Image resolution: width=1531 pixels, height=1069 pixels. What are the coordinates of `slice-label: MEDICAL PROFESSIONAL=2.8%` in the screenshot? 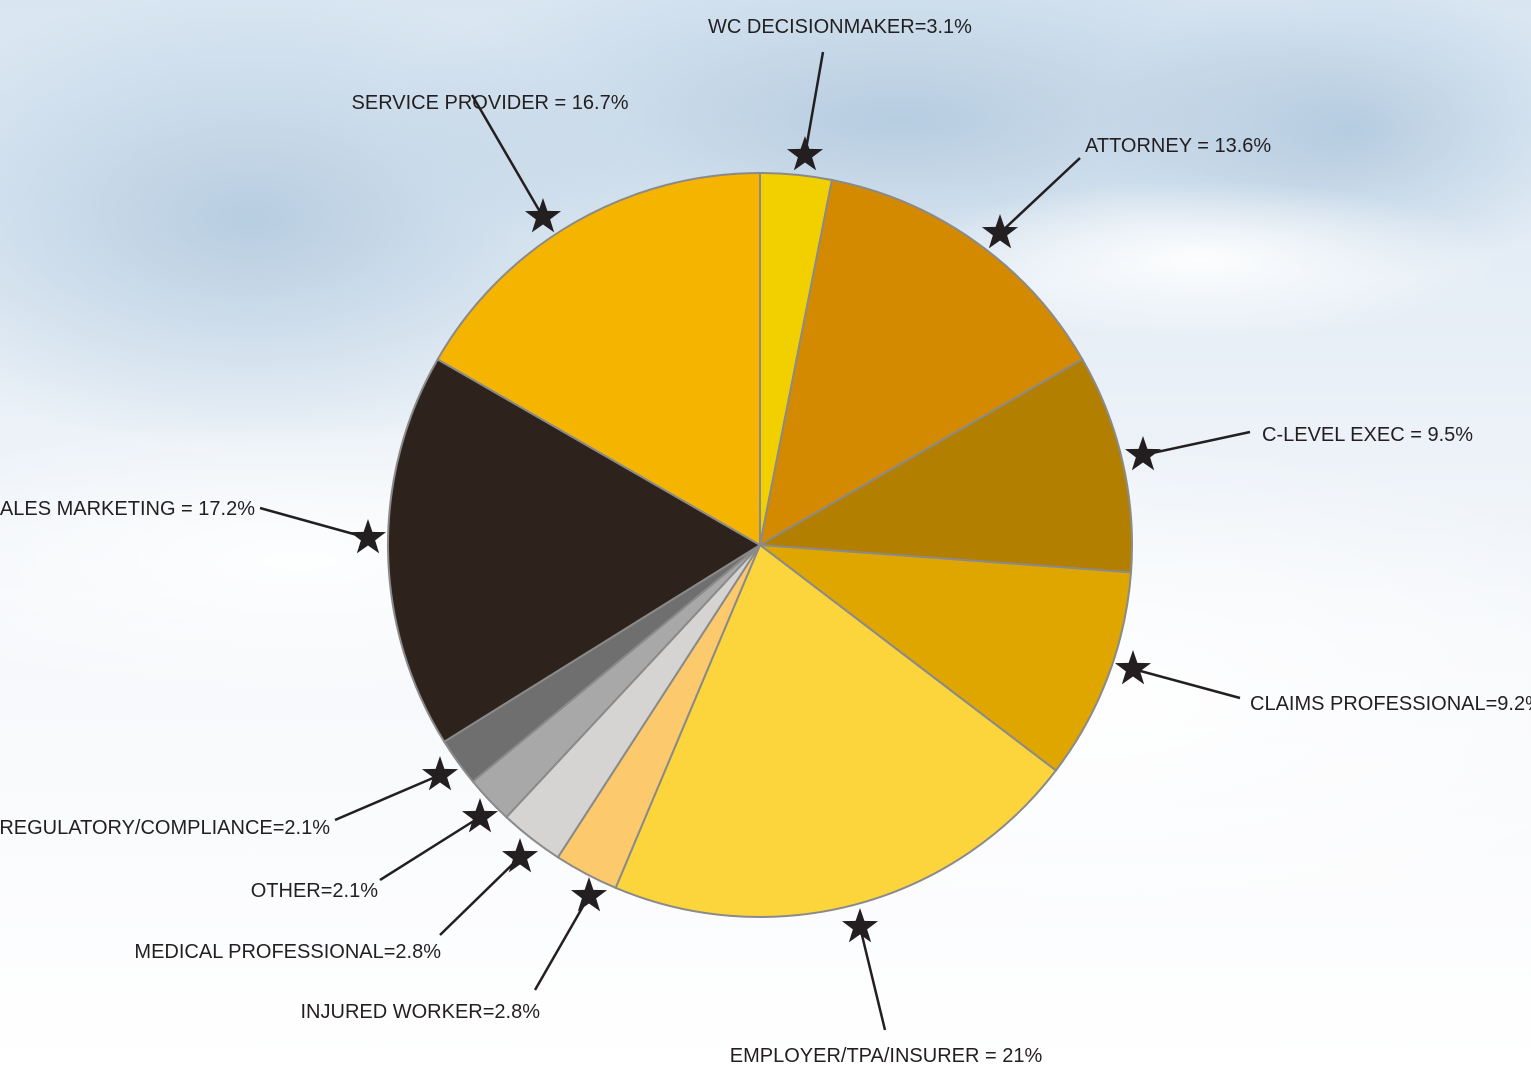 It's located at (287, 952).